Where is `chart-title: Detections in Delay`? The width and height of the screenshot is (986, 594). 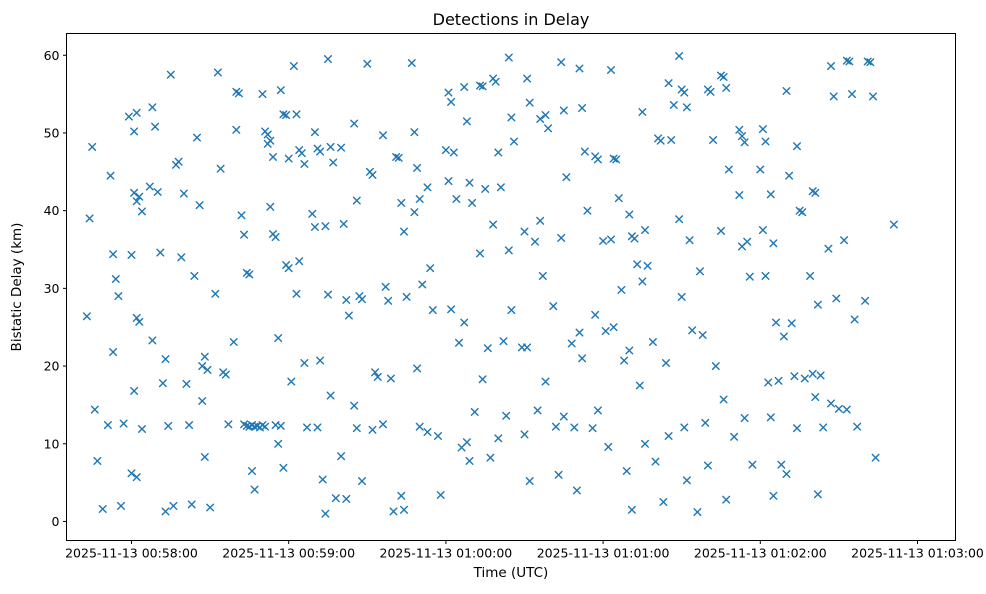
chart-title: Detections in Delay is located at coordinates (511, 19).